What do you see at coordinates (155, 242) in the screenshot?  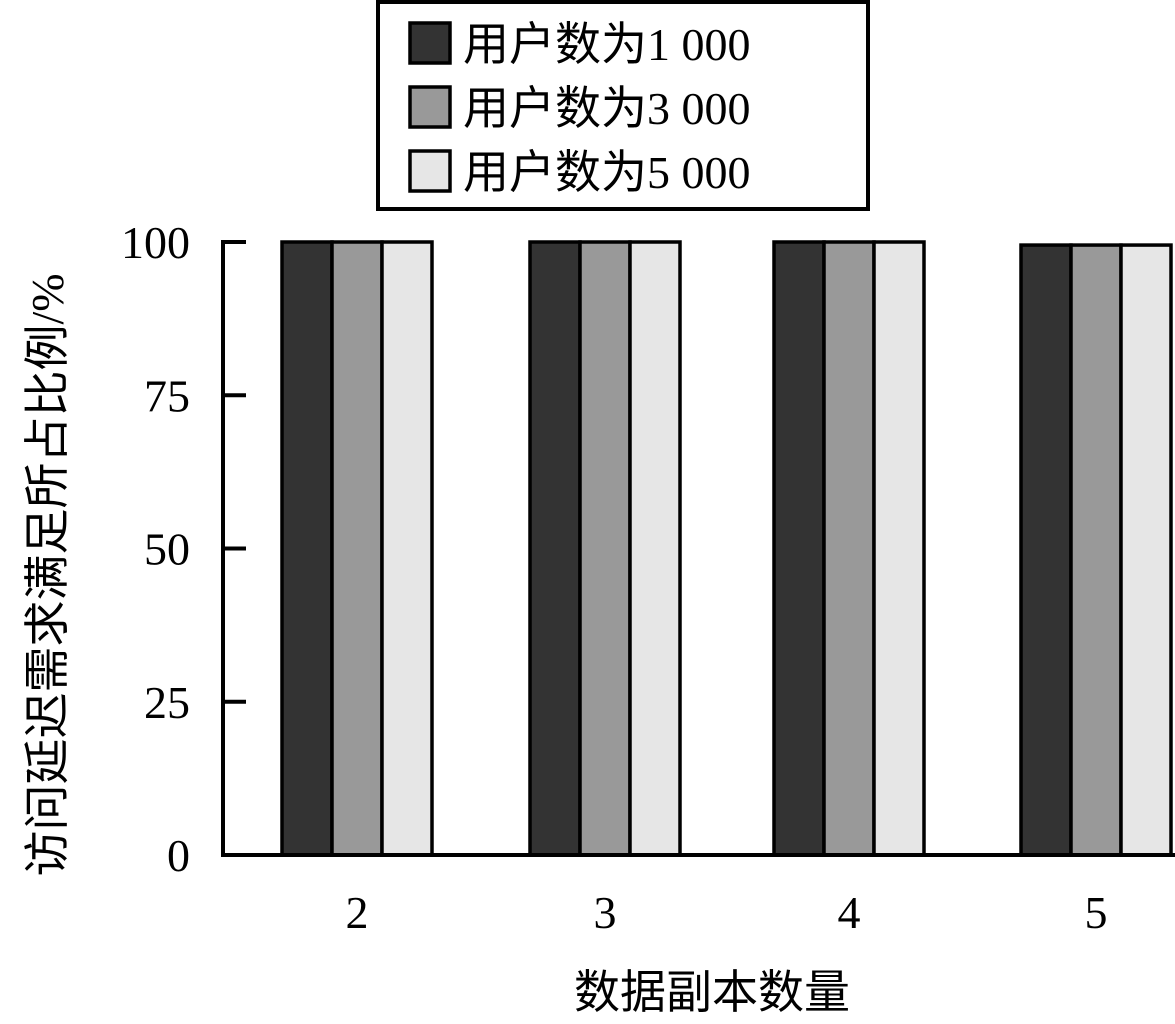 I see `y-tick-label: 100` at bounding box center [155, 242].